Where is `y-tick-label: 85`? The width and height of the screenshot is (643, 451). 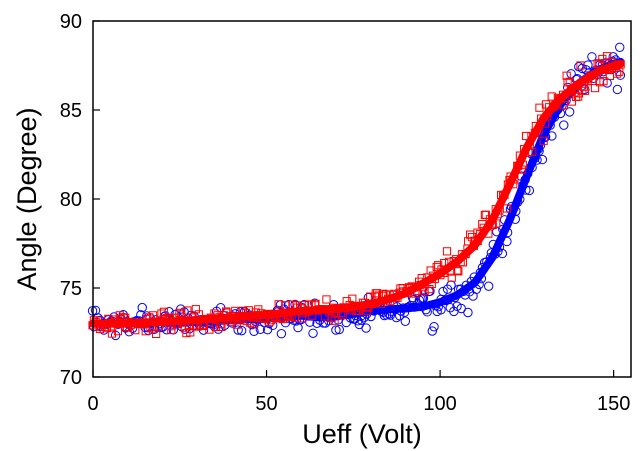
y-tick-label: 85 is located at coordinates (71, 111).